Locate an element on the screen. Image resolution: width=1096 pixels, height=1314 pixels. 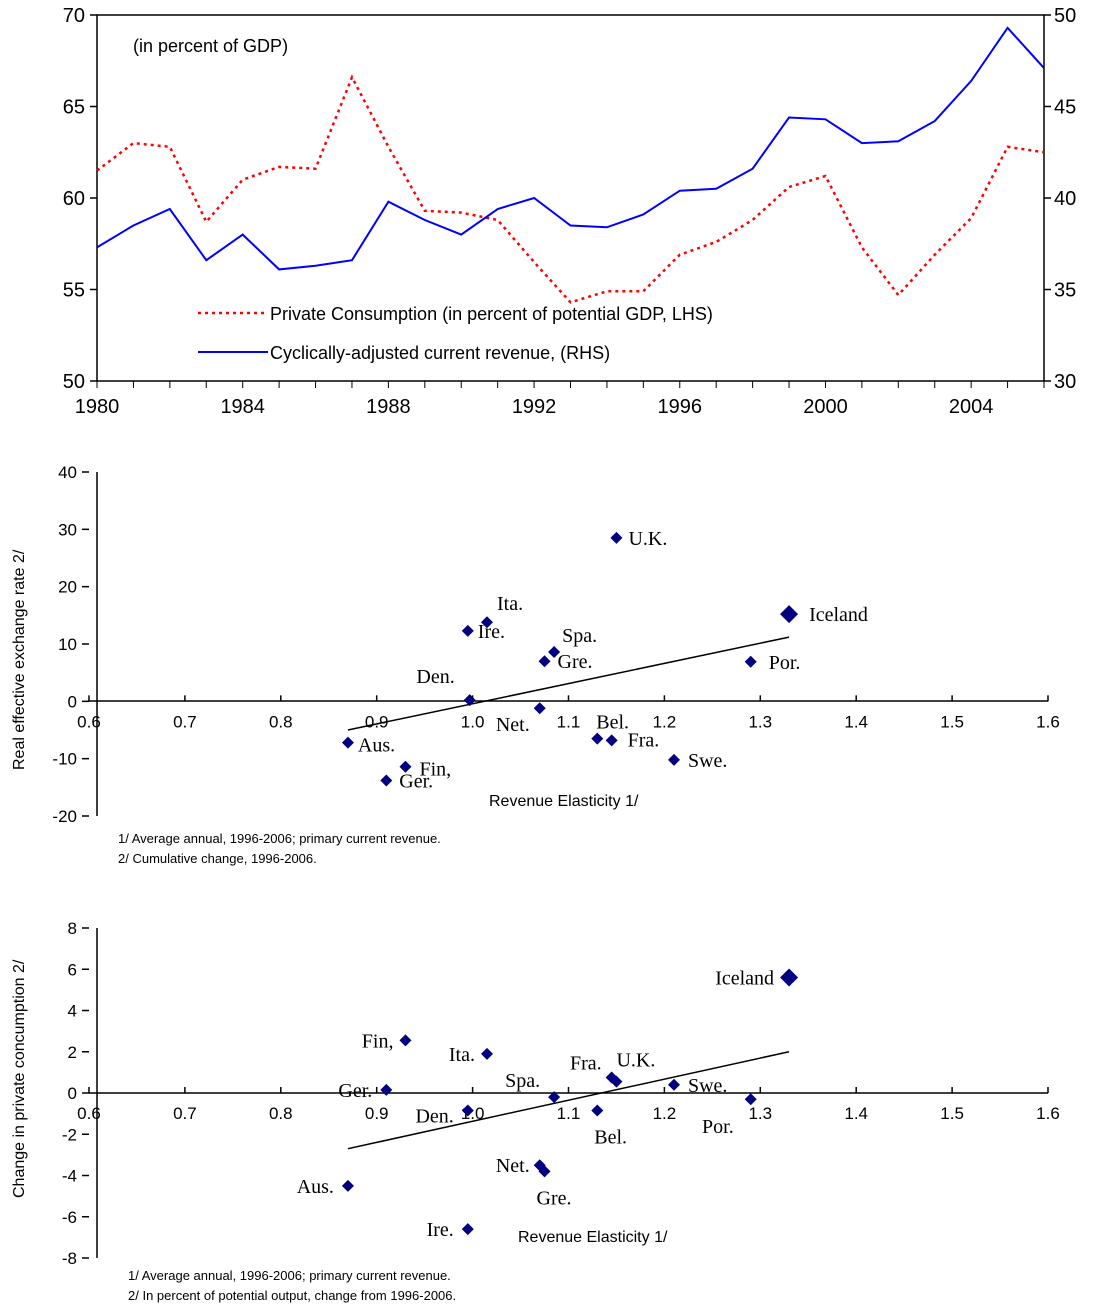
y-right-tick-label-50: 50 is located at coordinates (1065, 16).